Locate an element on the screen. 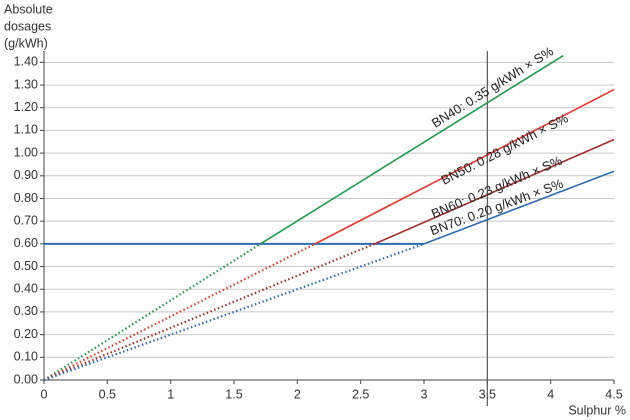 The width and height of the screenshot is (630, 420). y-tick-label: 1.40 is located at coordinates (26, 62).